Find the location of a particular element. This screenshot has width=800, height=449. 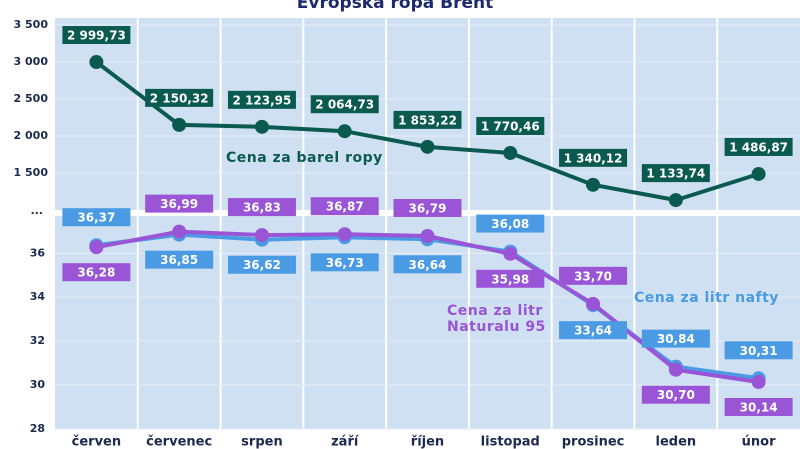

x-tick-label: červenec is located at coordinates (179, 442).